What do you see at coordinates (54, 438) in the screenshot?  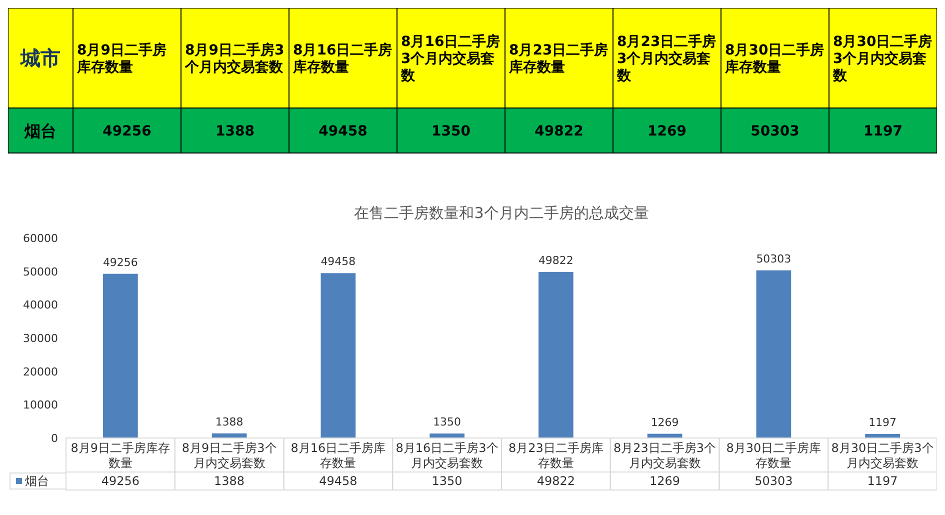 I see `y-tick-label: 0` at bounding box center [54, 438].